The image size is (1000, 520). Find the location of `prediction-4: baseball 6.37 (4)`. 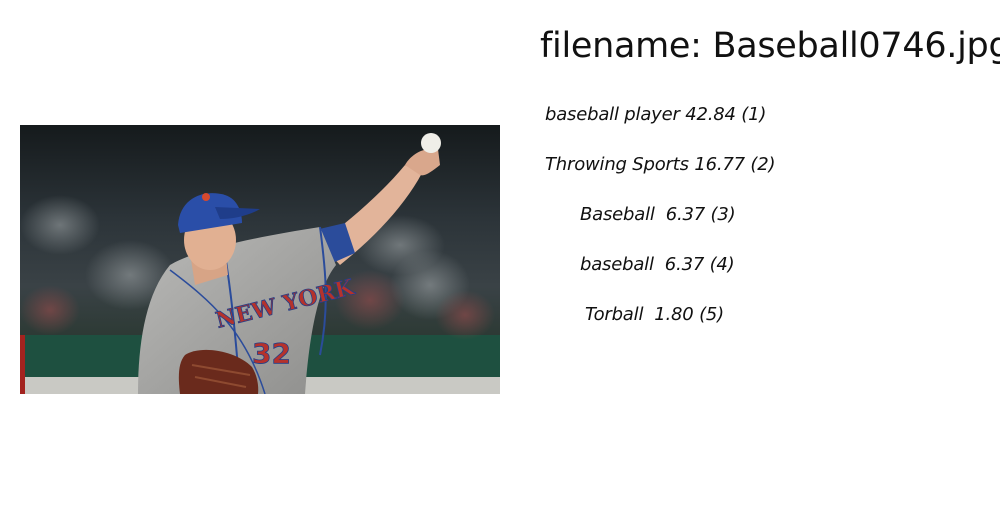

prediction-4: baseball 6.37 (4) is located at coordinates (657, 264).